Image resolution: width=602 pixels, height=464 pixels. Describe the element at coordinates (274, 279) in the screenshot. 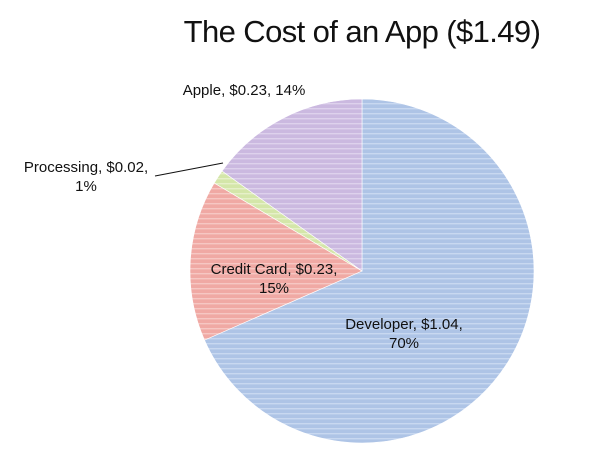

I see `slice-label-credit-card: Credit Card, $0.23, 15%` at that location.